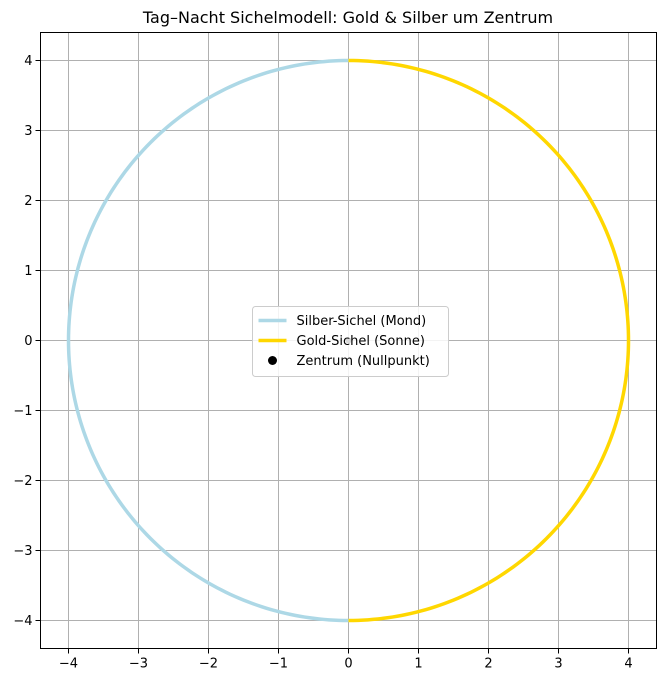 The height and width of the screenshot is (682, 666). What do you see at coordinates (278, 664) in the screenshot?
I see `x-tick-label: −1` at bounding box center [278, 664].